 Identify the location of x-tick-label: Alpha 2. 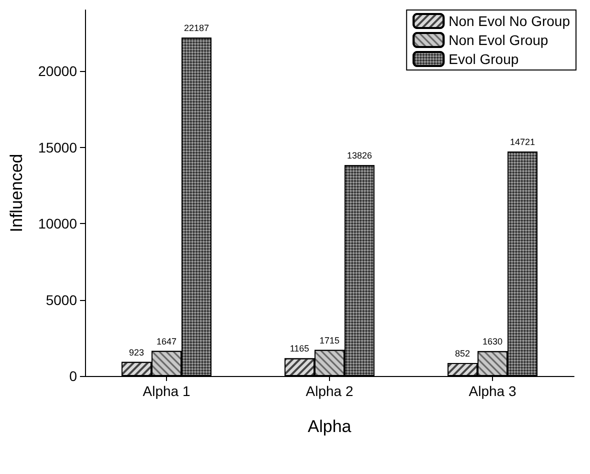
(330, 391).